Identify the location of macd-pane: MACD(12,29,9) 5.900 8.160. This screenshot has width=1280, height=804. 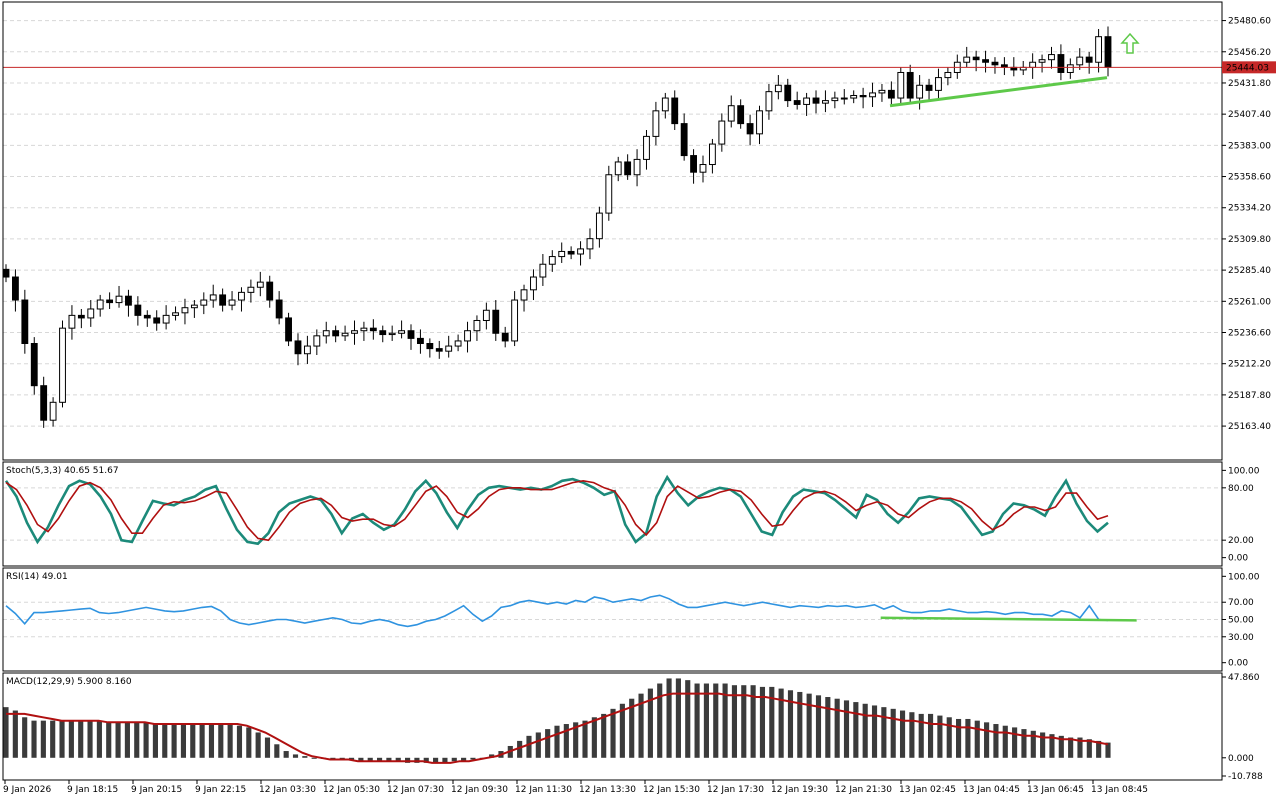
(557, 720).